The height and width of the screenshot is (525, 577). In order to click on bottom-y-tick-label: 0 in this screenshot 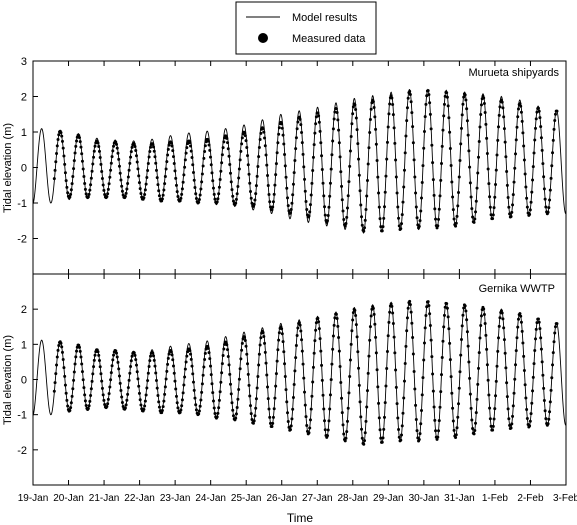, I will do `click(24, 381)`.